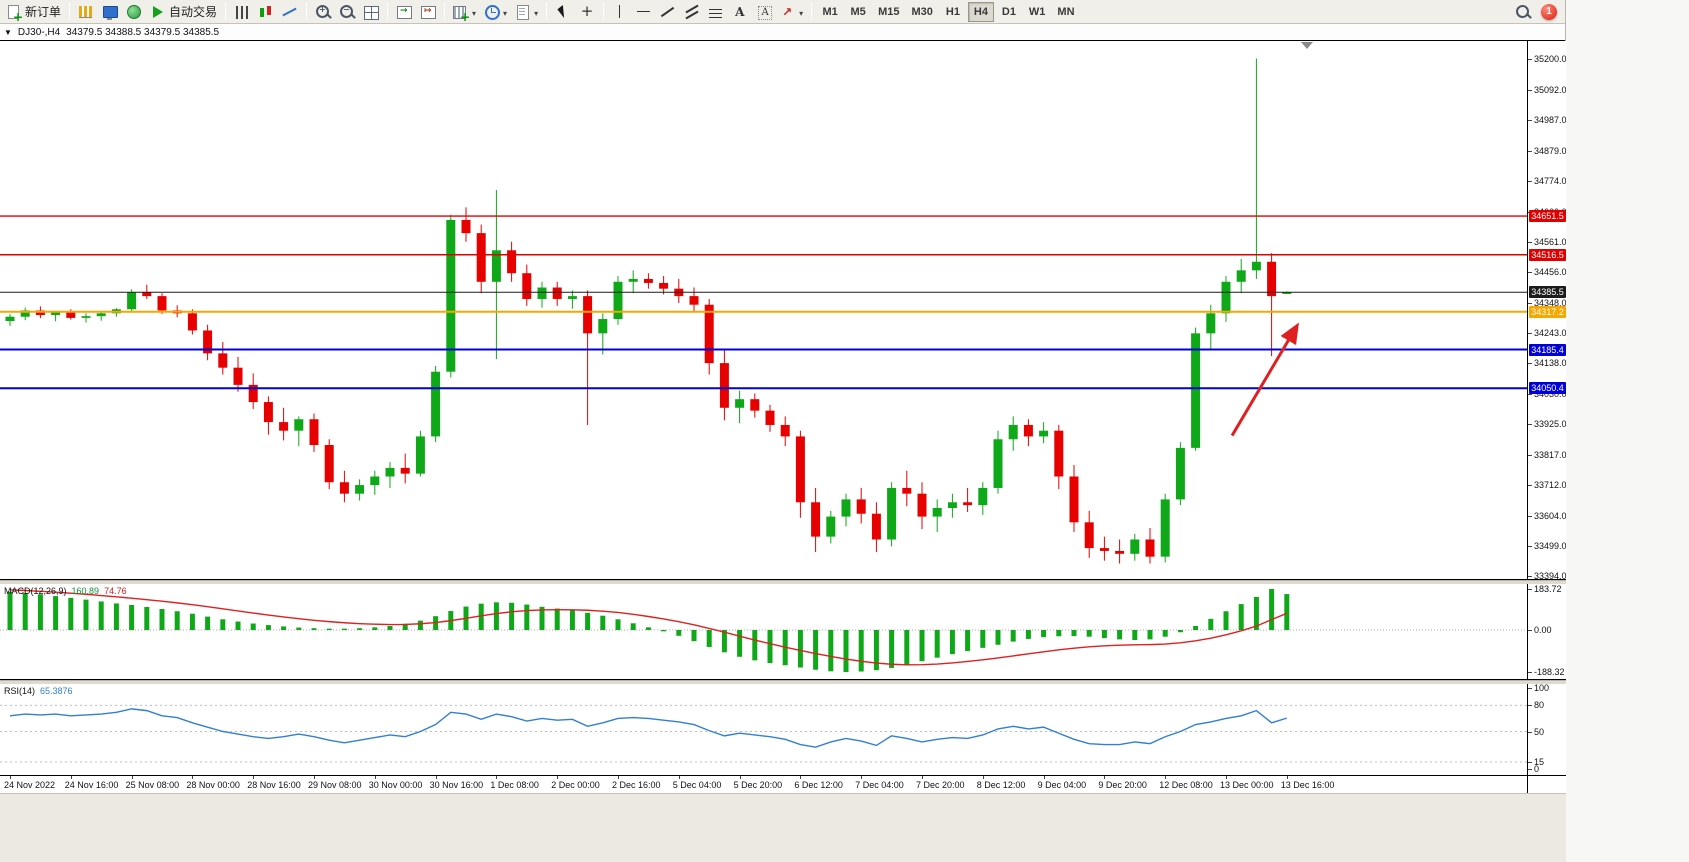  What do you see at coordinates (152, 783) in the screenshot?
I see `time-axis-label: 25 Nov 08:00` at bounding box center [152, 783].